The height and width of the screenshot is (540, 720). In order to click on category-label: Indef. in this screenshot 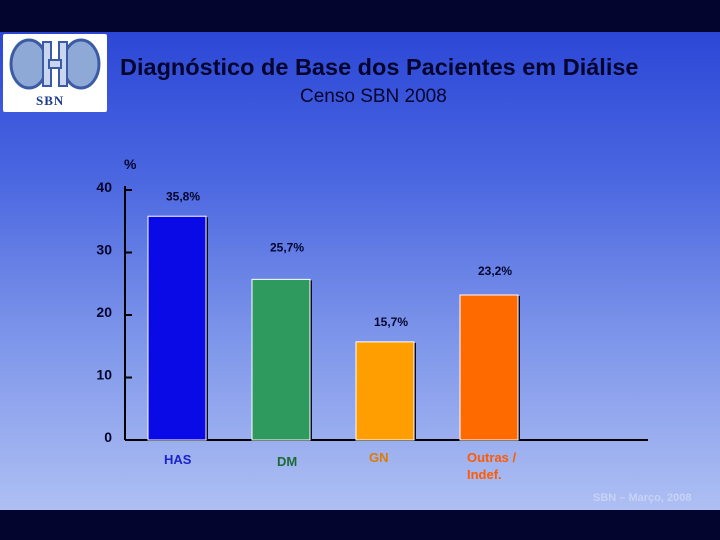, I will do `click(484, 474)`.